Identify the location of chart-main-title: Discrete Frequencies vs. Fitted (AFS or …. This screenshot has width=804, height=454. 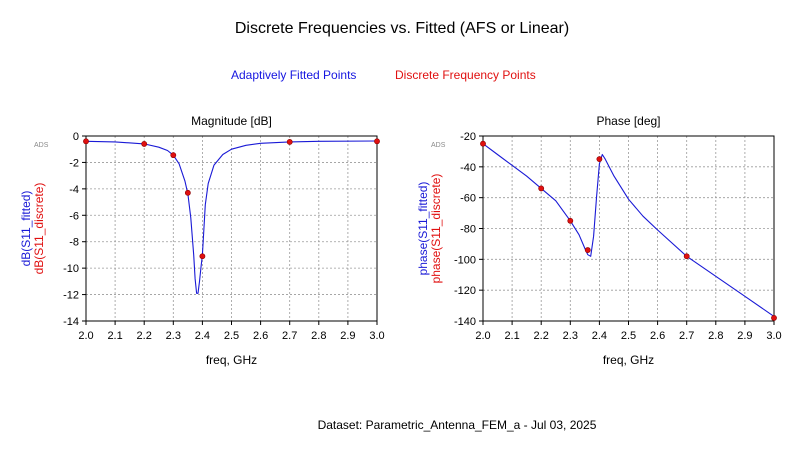
(402, 28).